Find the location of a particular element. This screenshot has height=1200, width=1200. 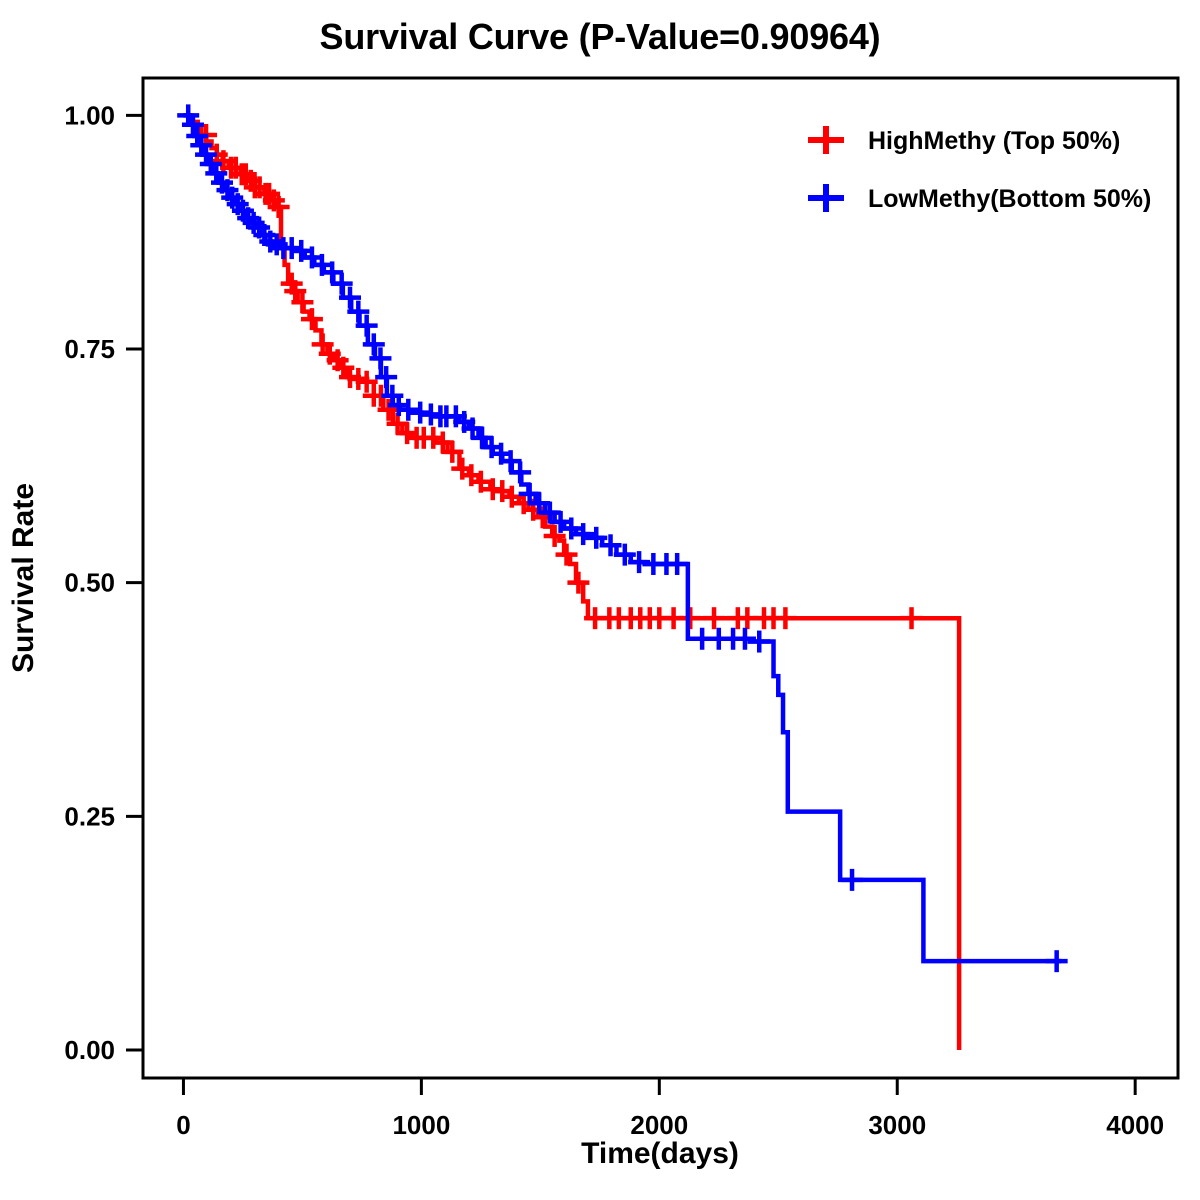

legend-item-2: LowMethy(Bottom 50%) is located at coordinates (979, 198).